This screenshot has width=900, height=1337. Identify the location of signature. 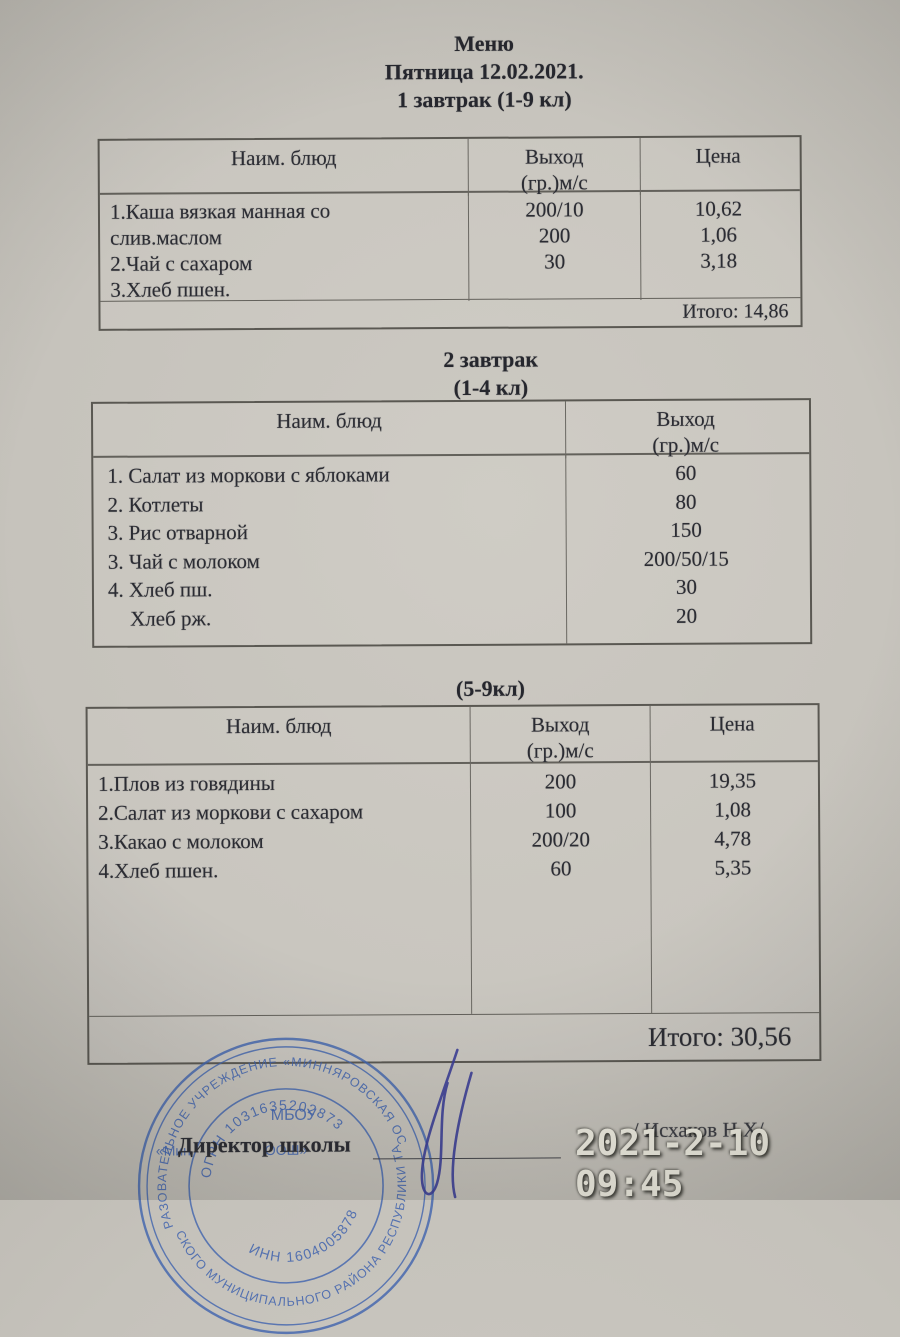
(446, 1123).